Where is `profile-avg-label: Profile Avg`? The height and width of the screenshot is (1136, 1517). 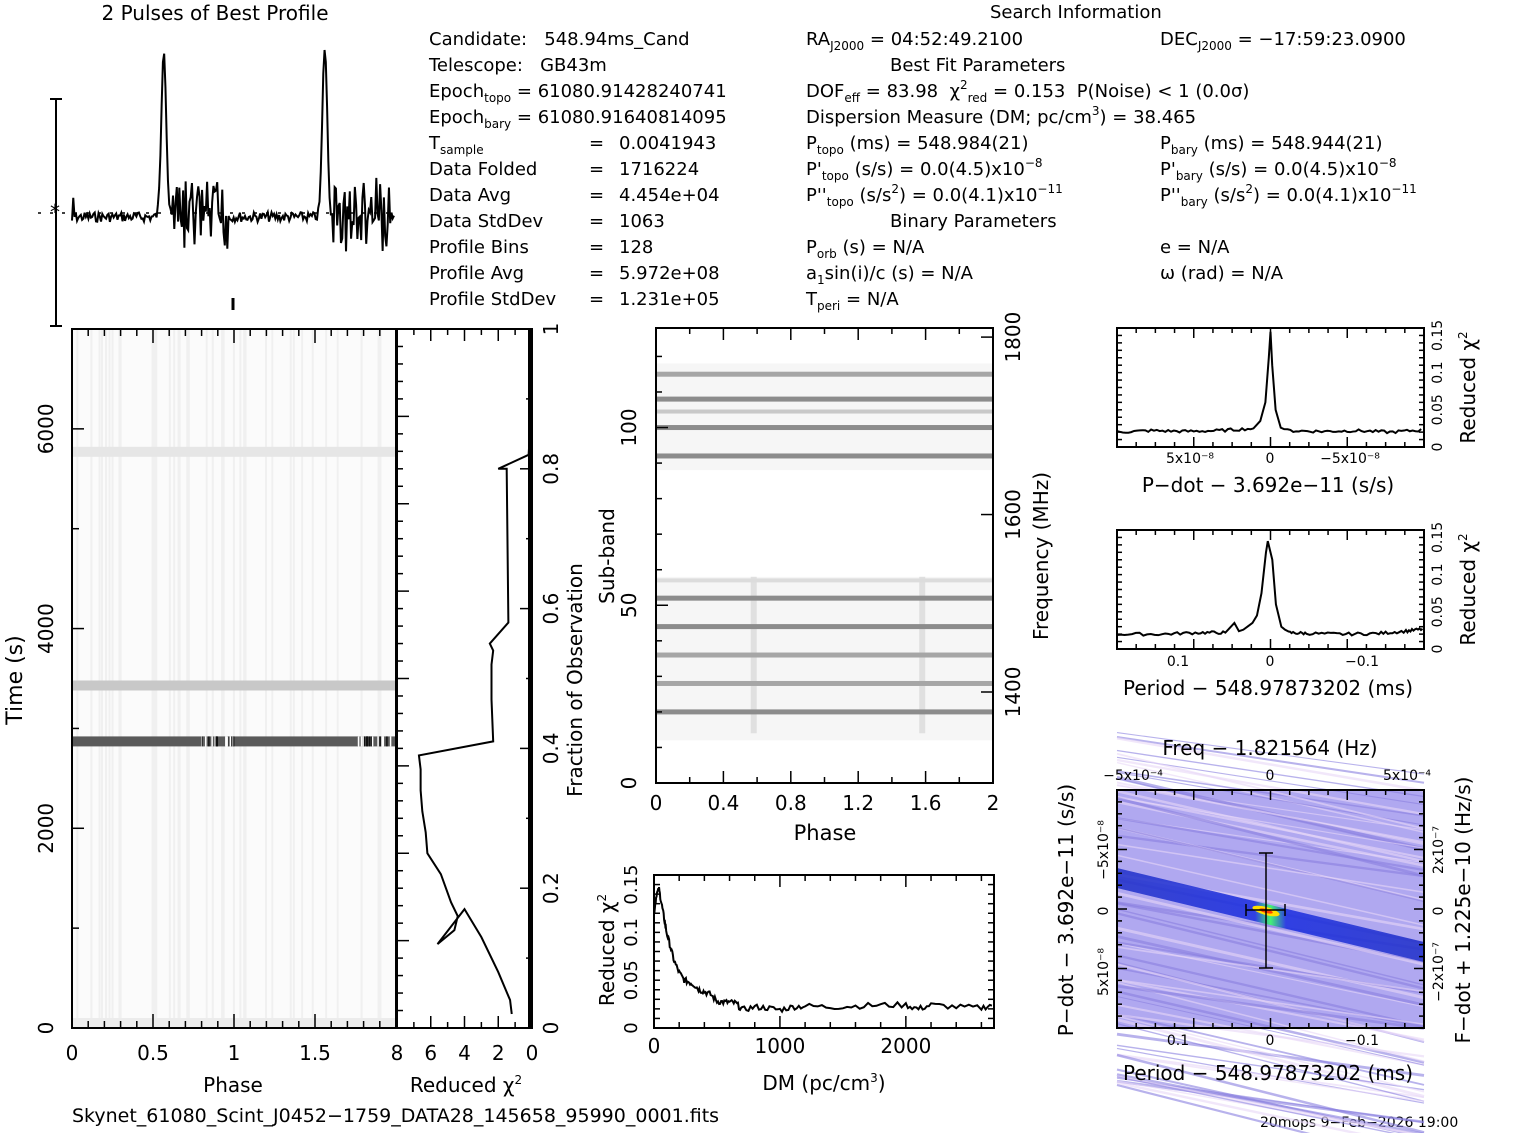 profile-avg-label: Profile Avg is located at coordinates (477, 273).